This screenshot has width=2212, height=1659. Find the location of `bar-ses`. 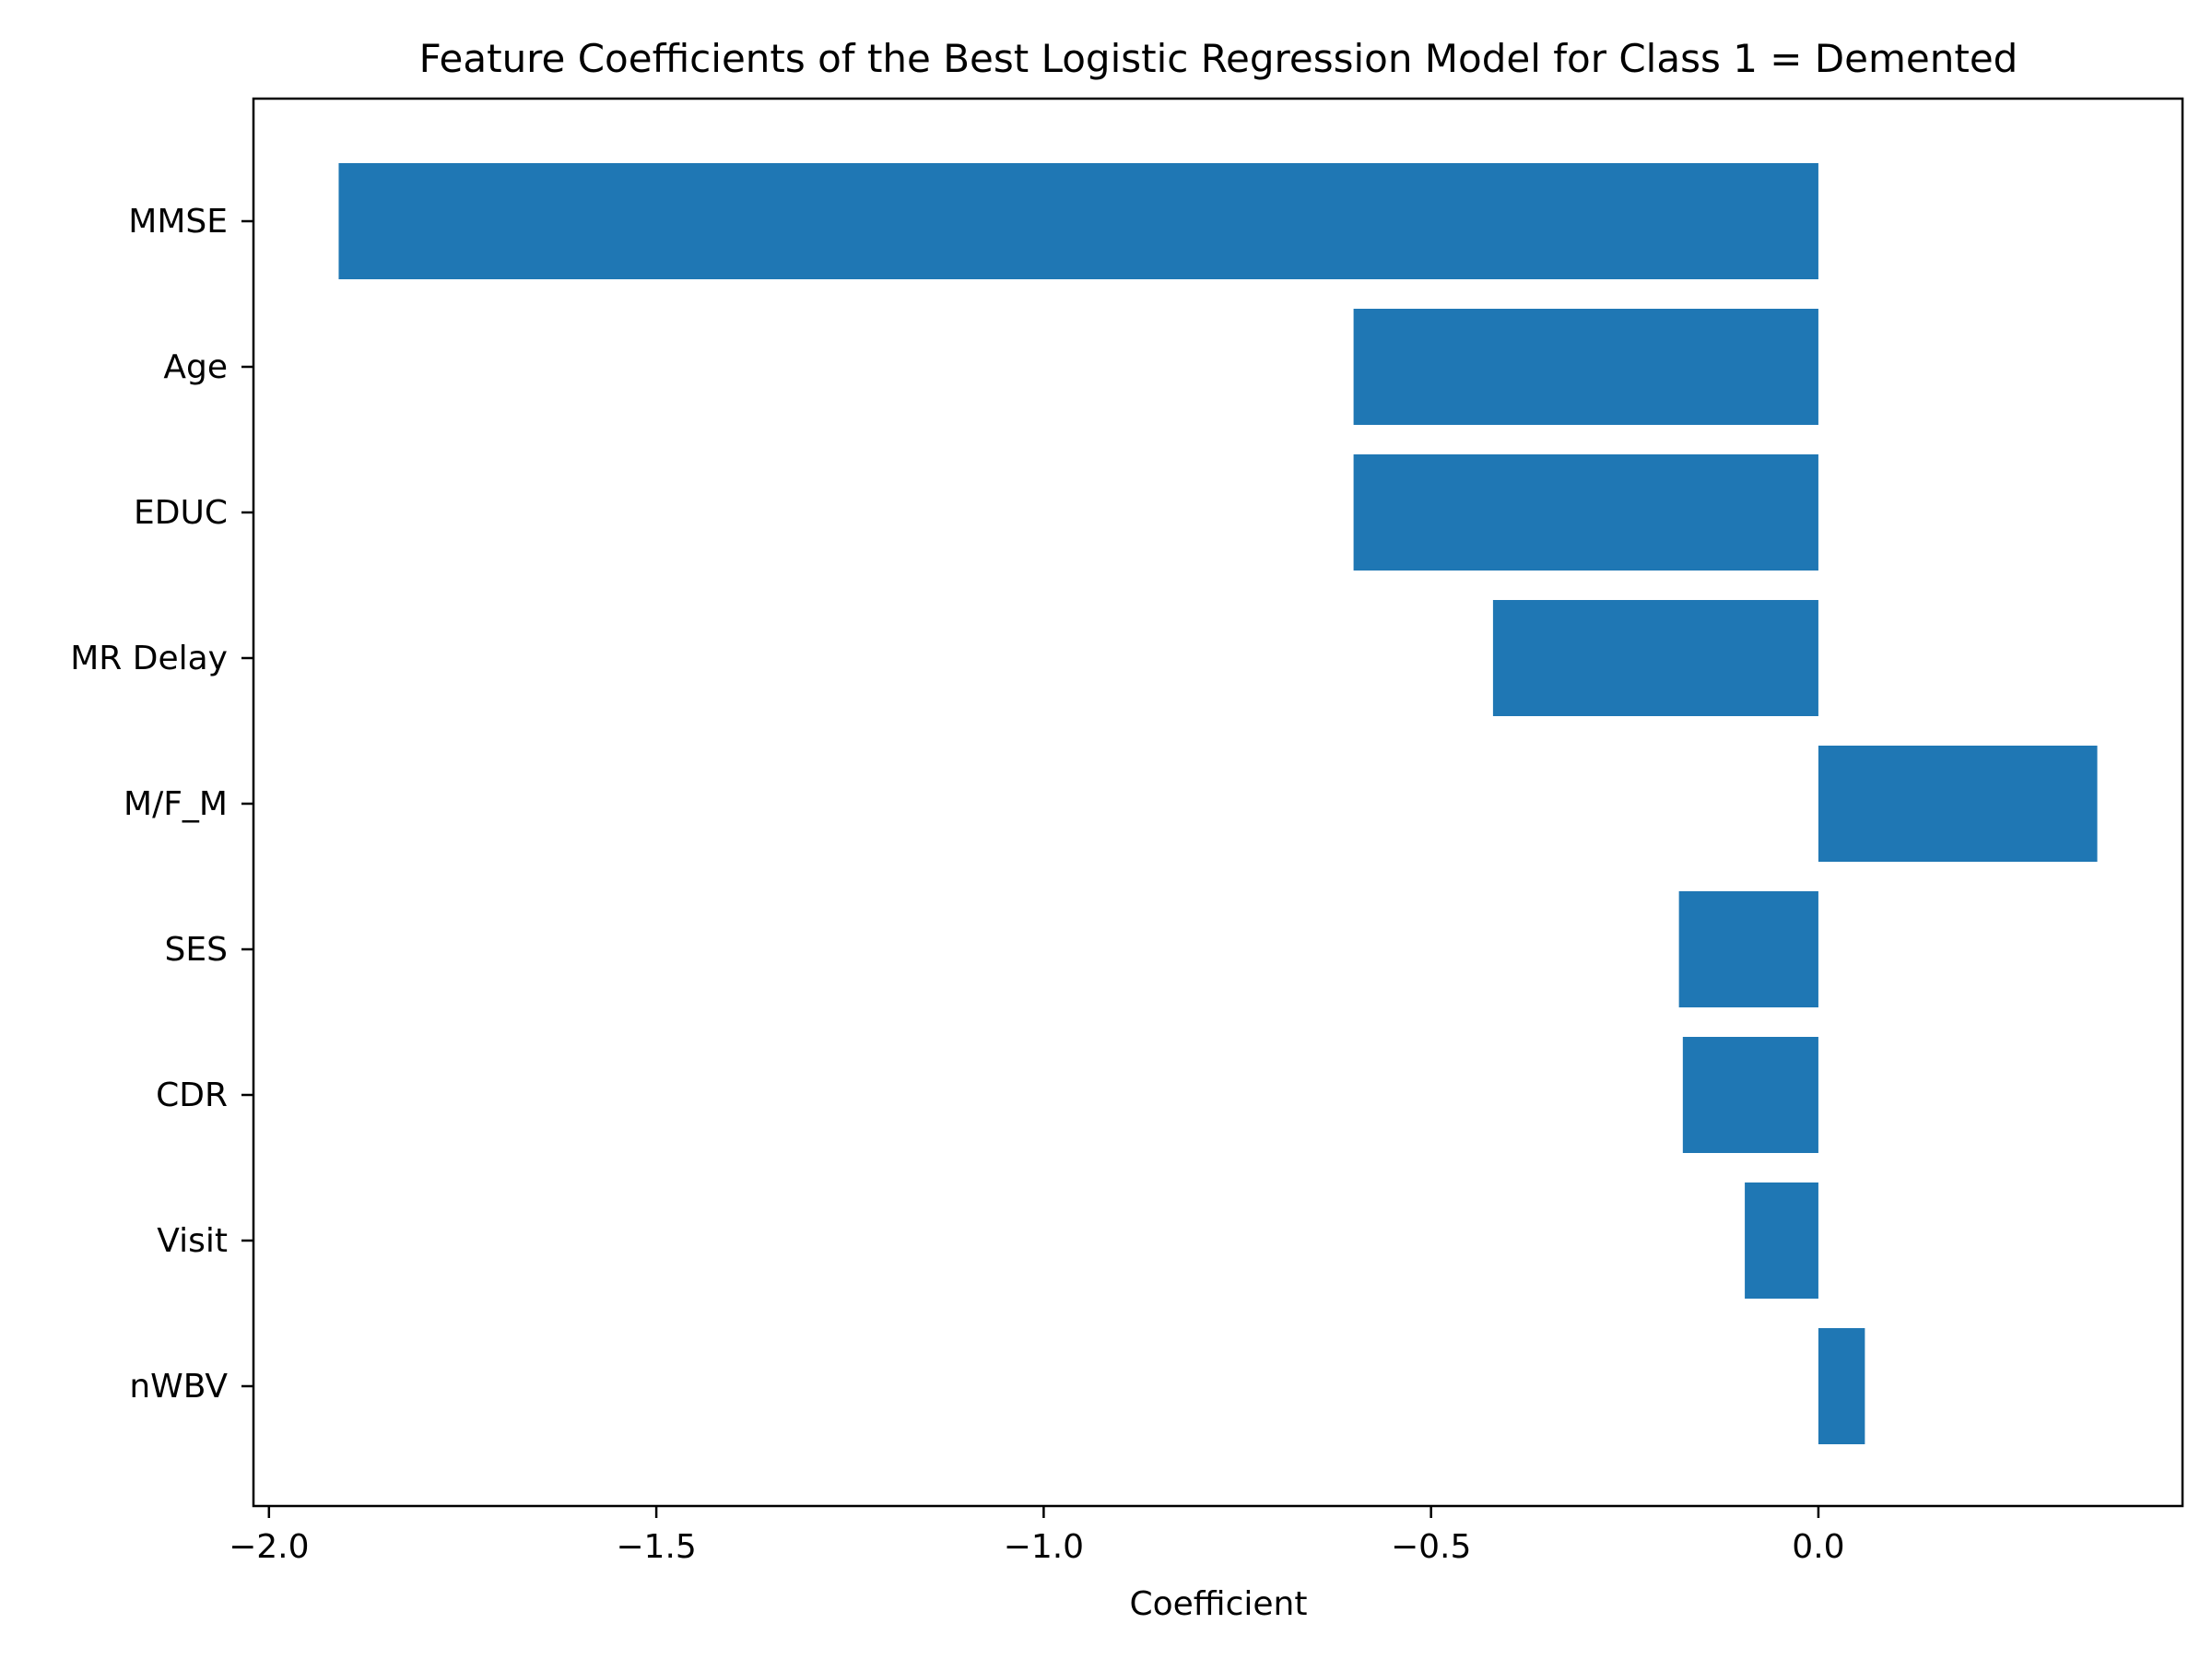

bar-ses is located at coordinates (1748, 949).